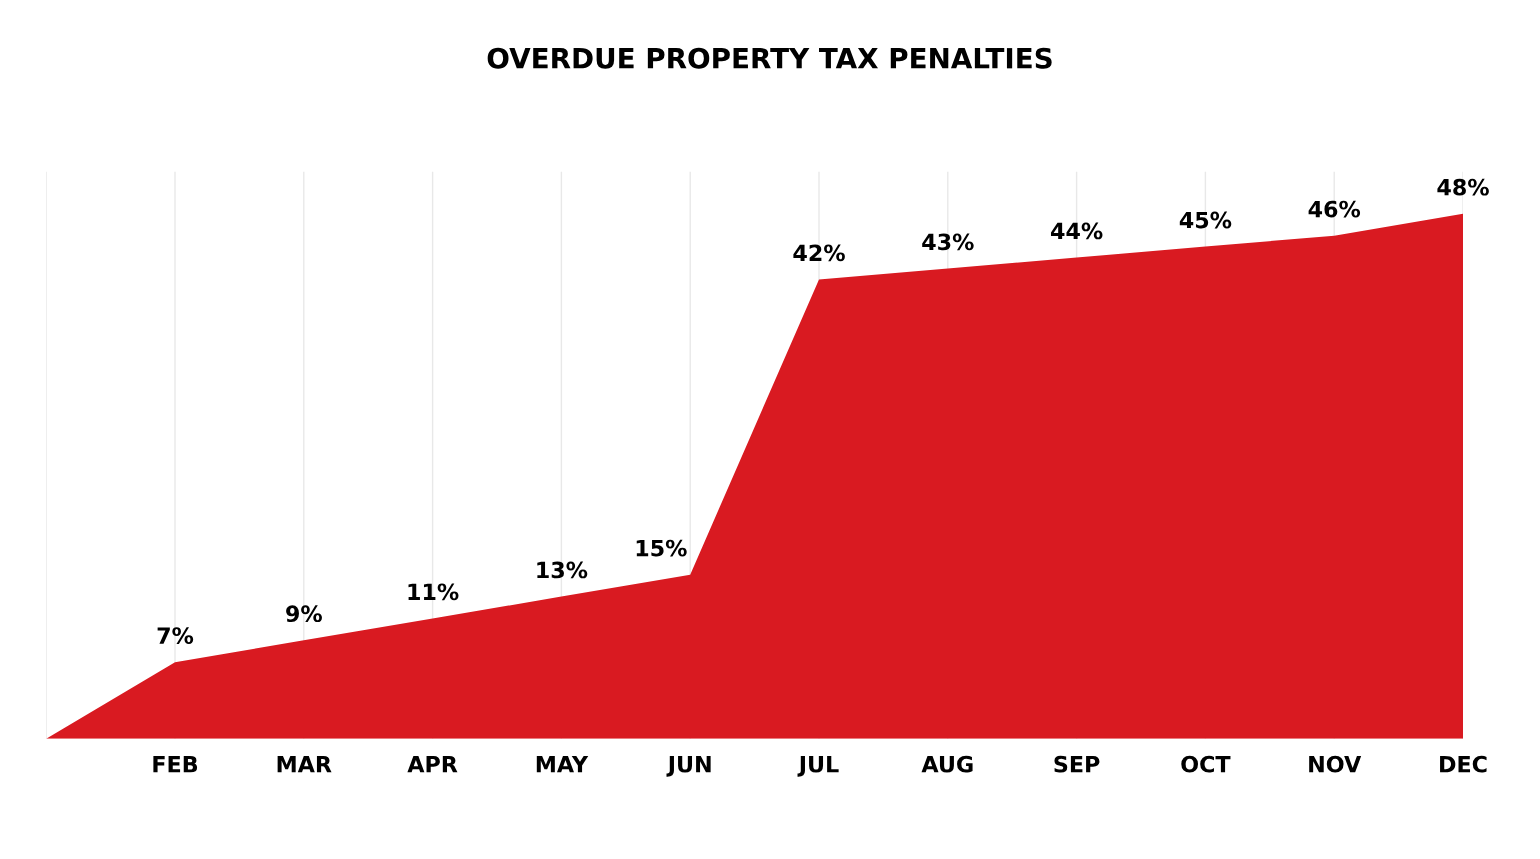  Describe the element at coordinates (432, 764) in the screenshot. I see `x-tick-label: APR` at that location.